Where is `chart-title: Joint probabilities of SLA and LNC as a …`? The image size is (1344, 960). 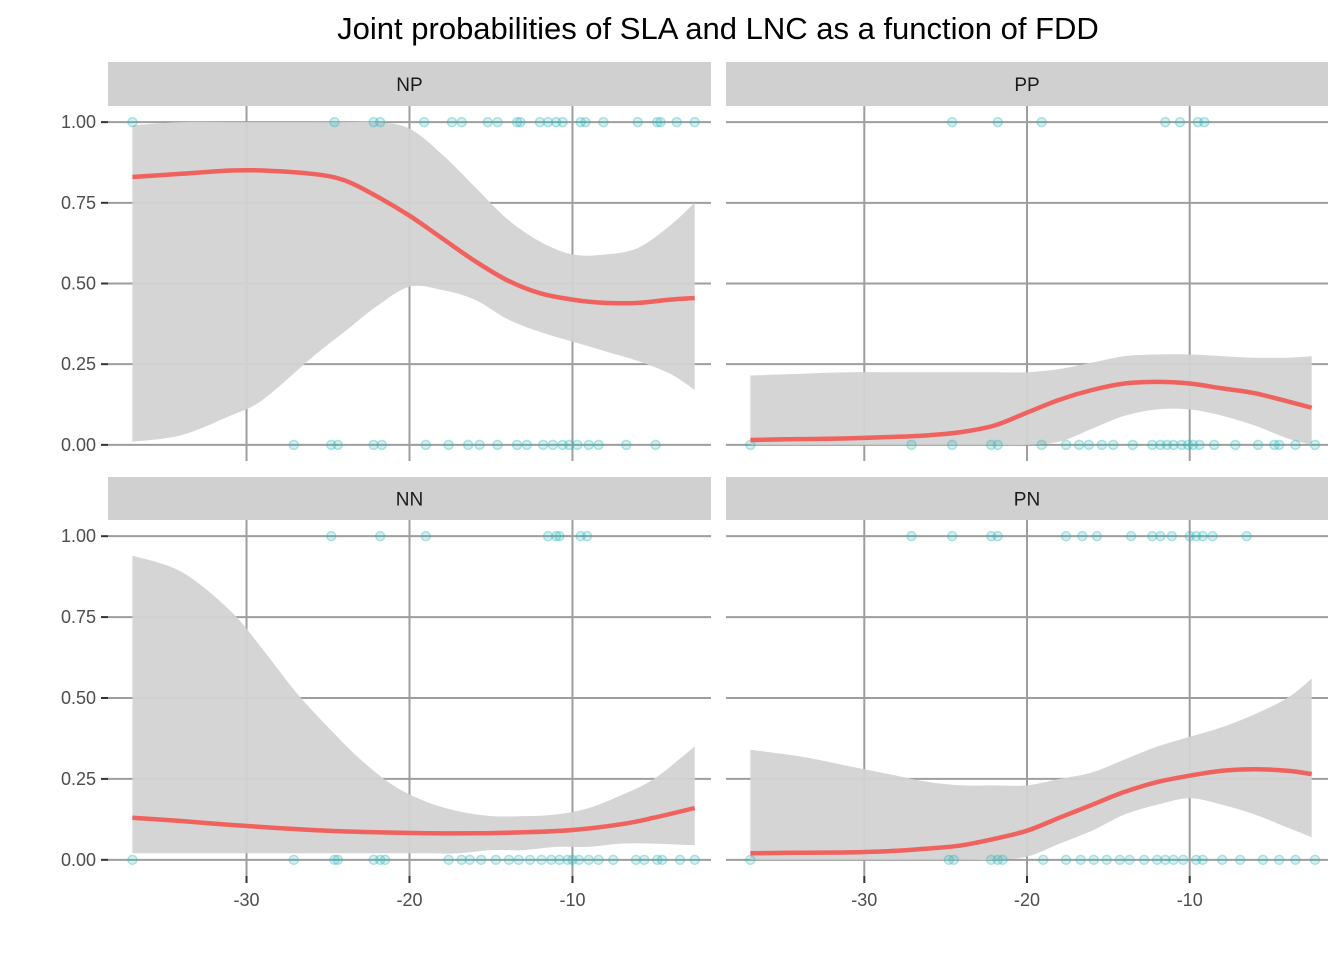
chart-title: Joint probabilities of SLA and LNC as a … is located at coordinates (718, 28).